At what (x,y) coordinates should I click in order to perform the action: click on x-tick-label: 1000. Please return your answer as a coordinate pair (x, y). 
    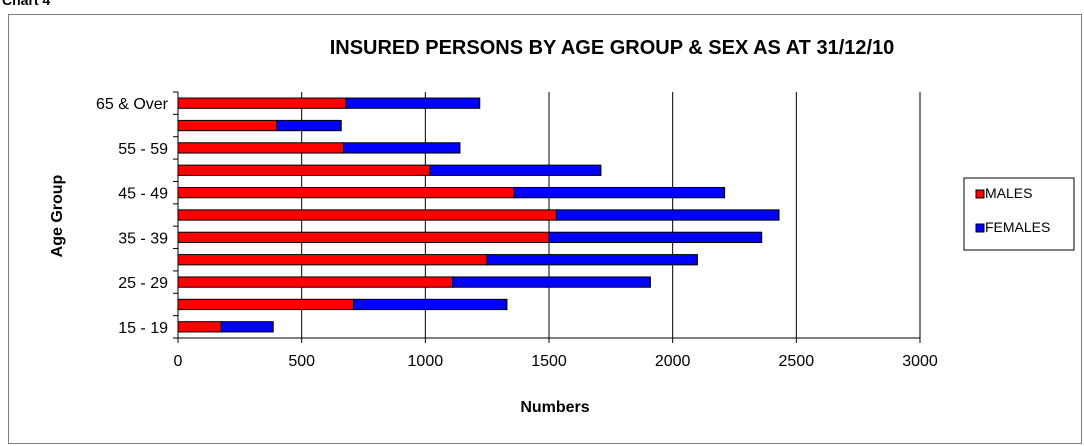
    Looking at the image, I should click on (426, 361).